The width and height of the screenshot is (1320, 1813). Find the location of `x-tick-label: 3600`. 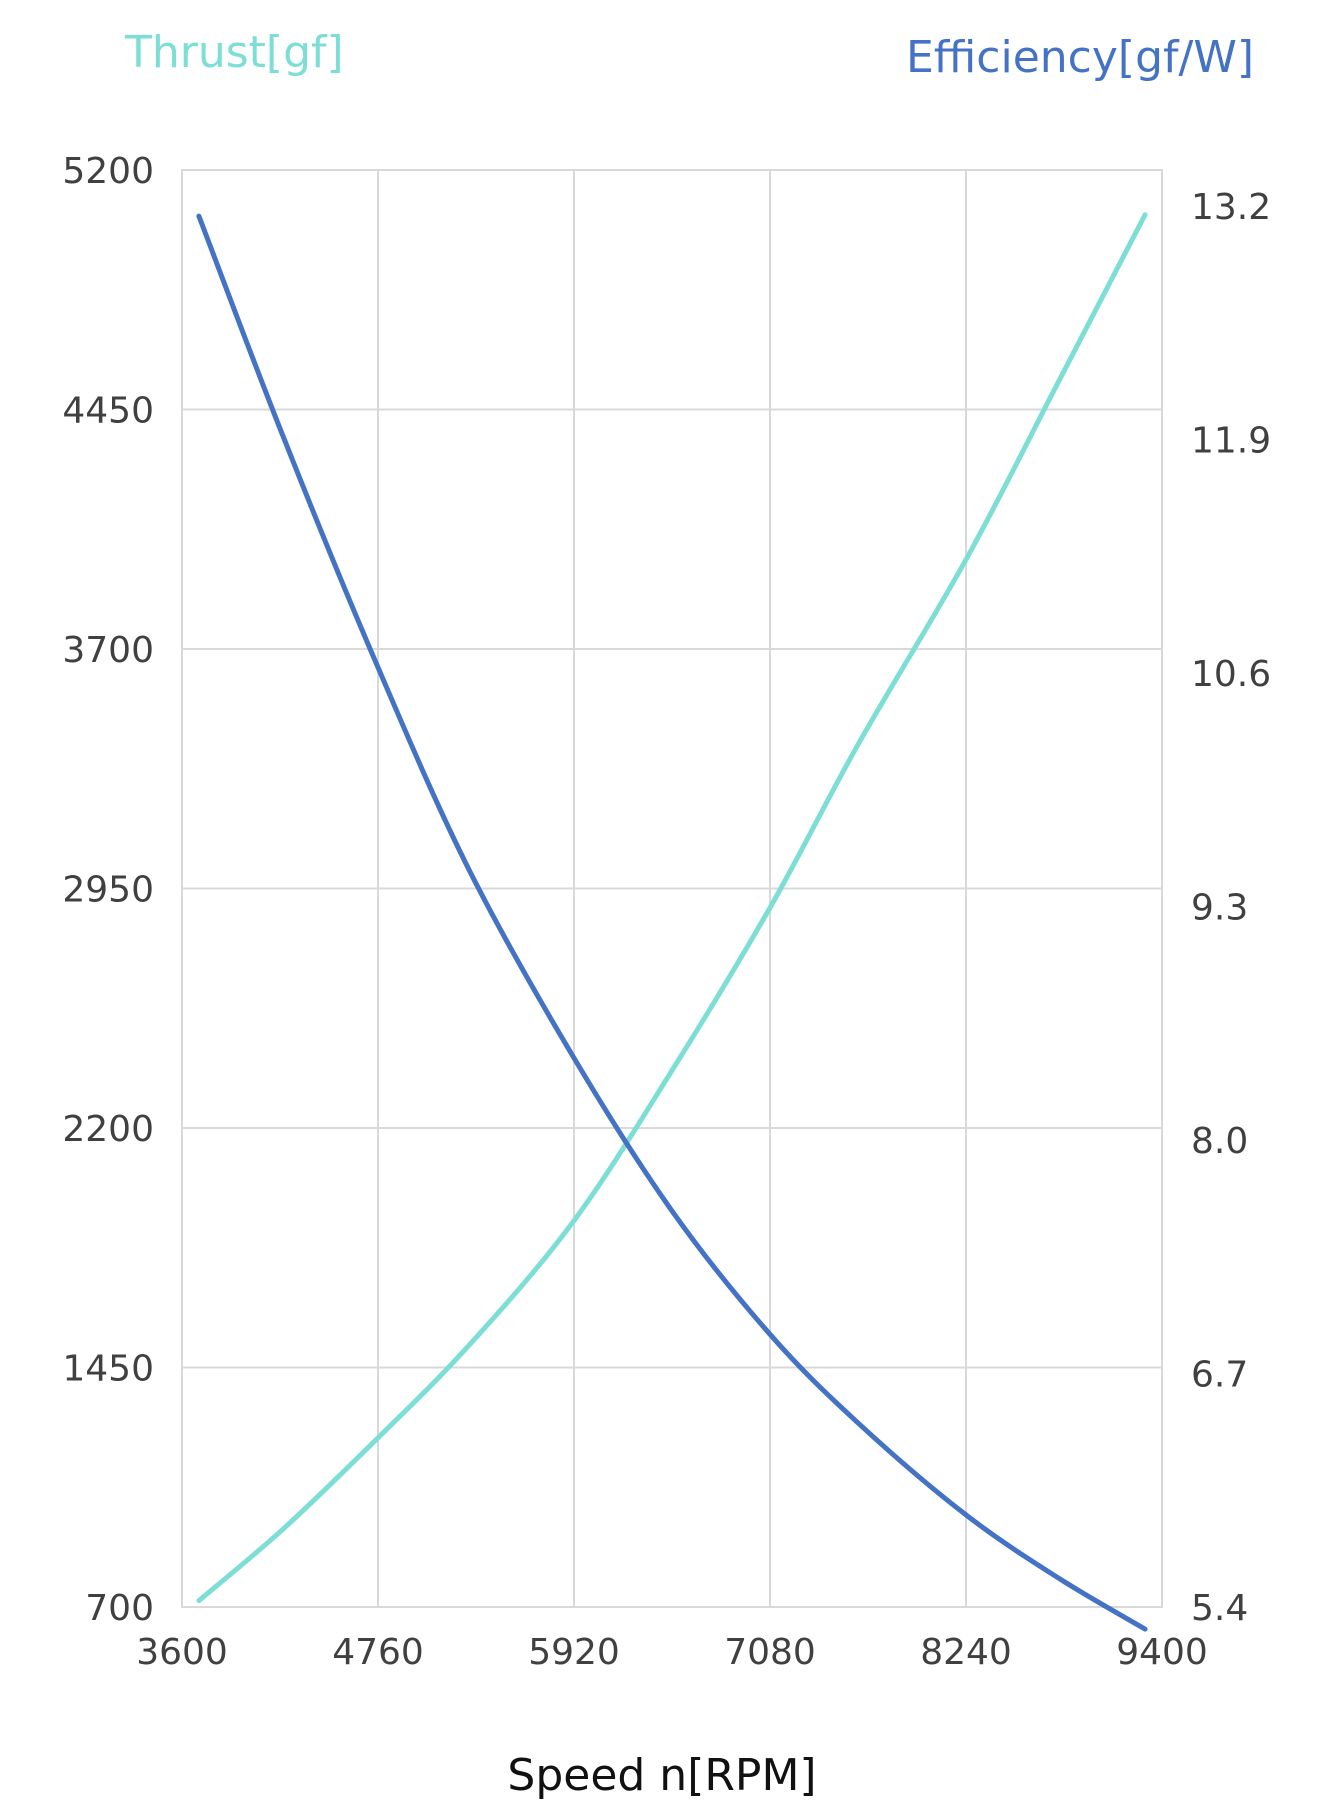

x-tick-label: 3600 is located at coordinates (182, 1652).